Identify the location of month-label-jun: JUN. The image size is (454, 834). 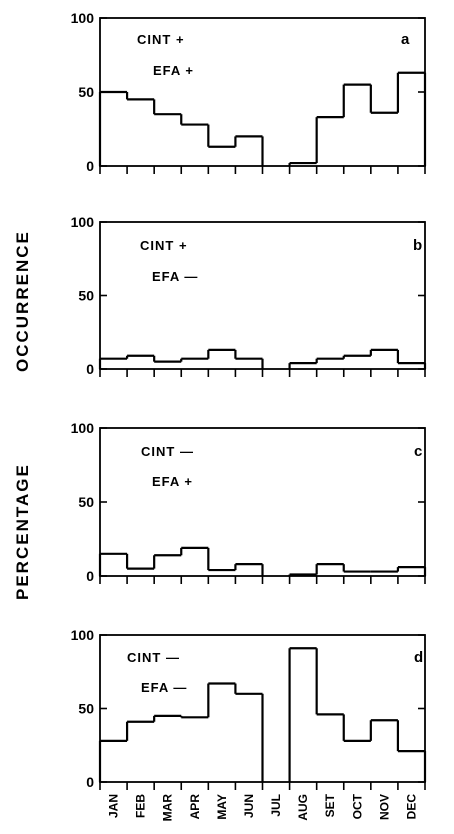
(249, 806).